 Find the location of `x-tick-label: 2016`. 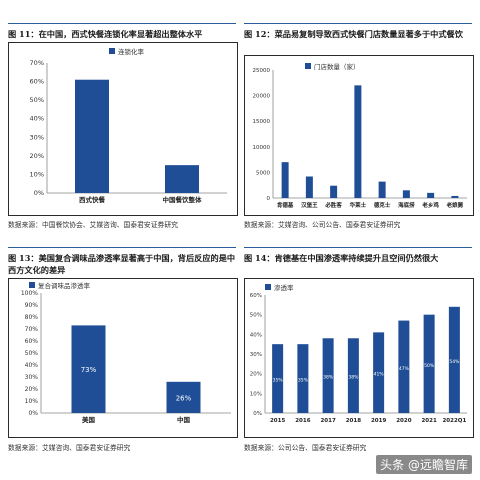

x-tick-label: 2016 is located at coordinates (302, 421).